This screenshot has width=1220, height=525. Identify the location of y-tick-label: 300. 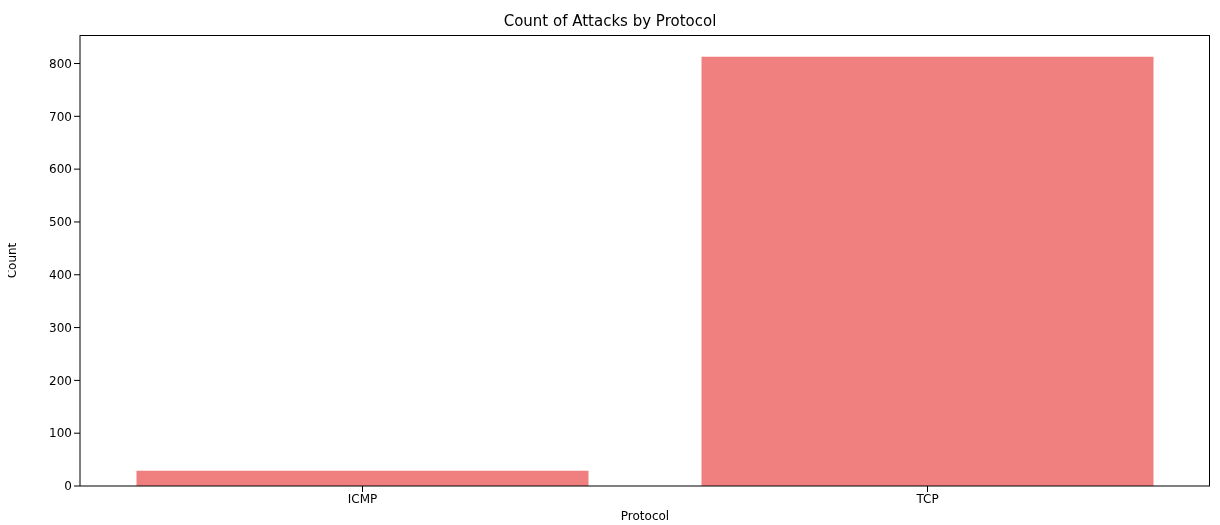
(60, 327).